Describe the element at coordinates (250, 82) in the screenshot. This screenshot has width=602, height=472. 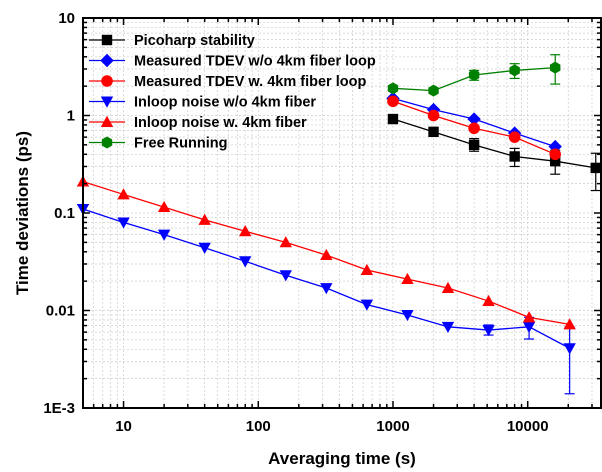
I see `legend-label: Measured TDEV w. 4km fiber loop` at that location.